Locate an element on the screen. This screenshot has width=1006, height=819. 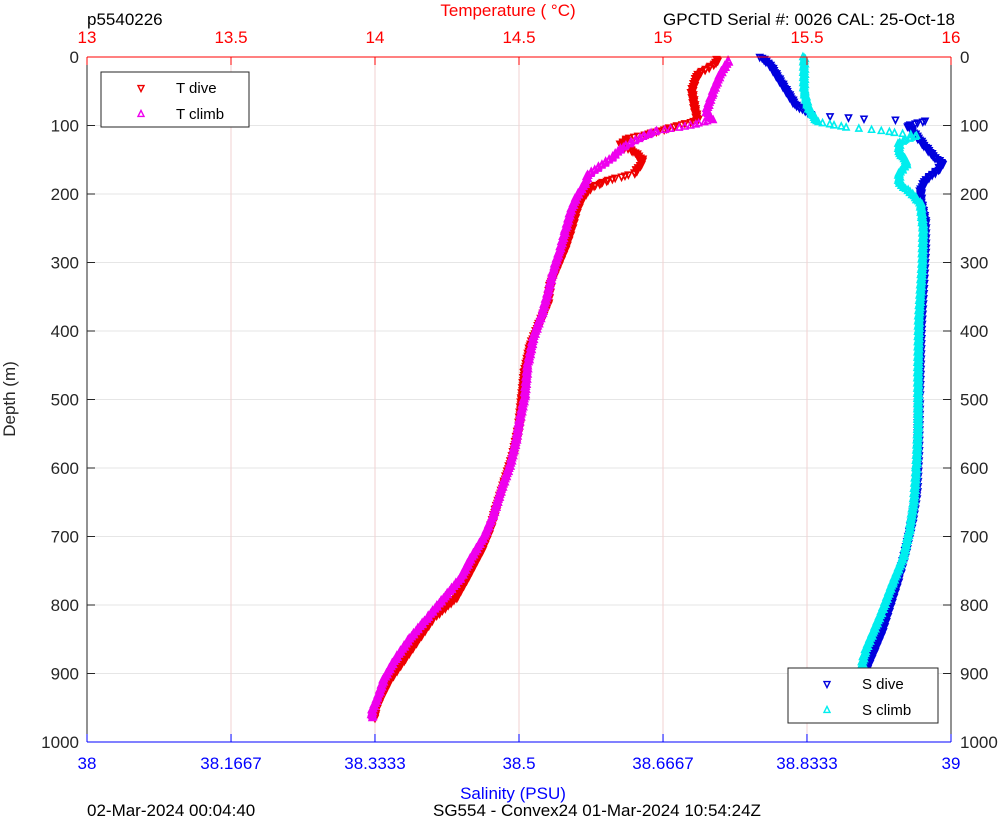
depth-tick-label-left: 500 is located at coordinates (65, 400).